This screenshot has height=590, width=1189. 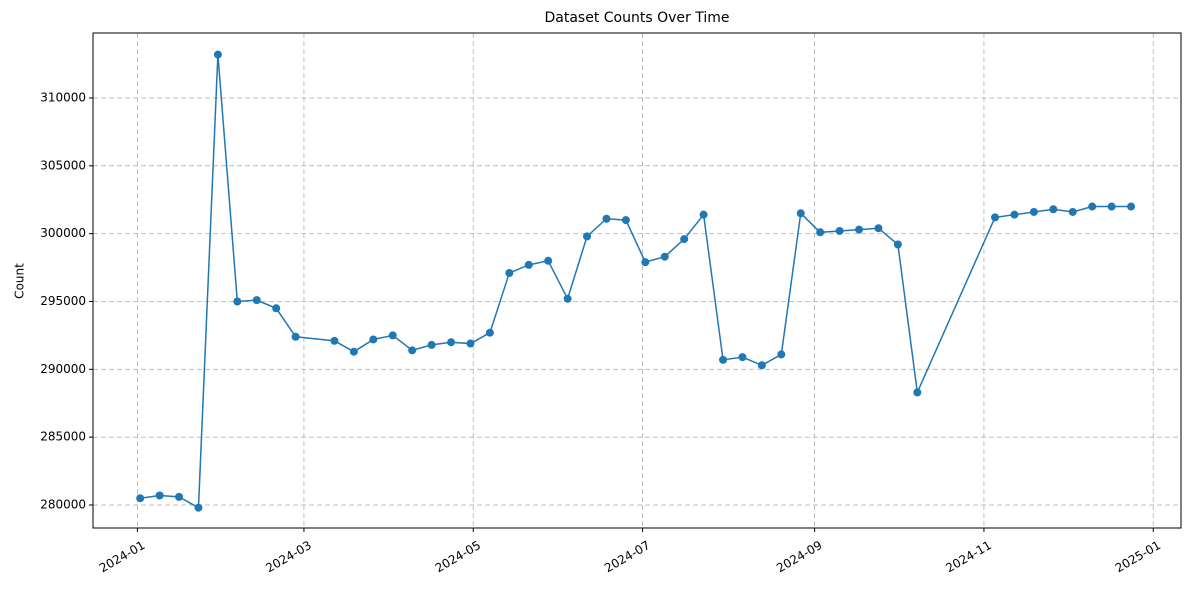 What do you see at coordinates (627, 556) in the screenshot?
I see `x-tick-label: 2024-07` at bounding box center [627, 556].